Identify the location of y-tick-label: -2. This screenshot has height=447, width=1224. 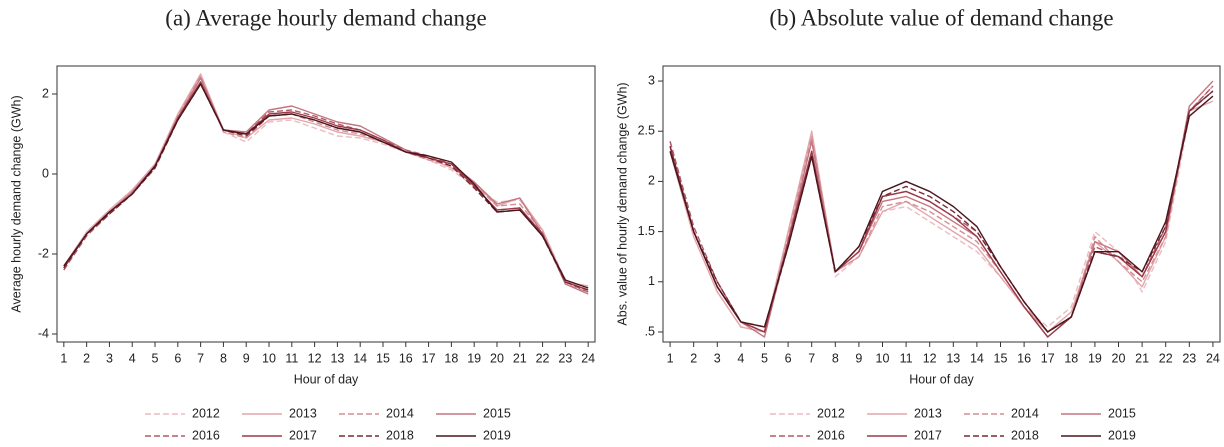
(43, 253).